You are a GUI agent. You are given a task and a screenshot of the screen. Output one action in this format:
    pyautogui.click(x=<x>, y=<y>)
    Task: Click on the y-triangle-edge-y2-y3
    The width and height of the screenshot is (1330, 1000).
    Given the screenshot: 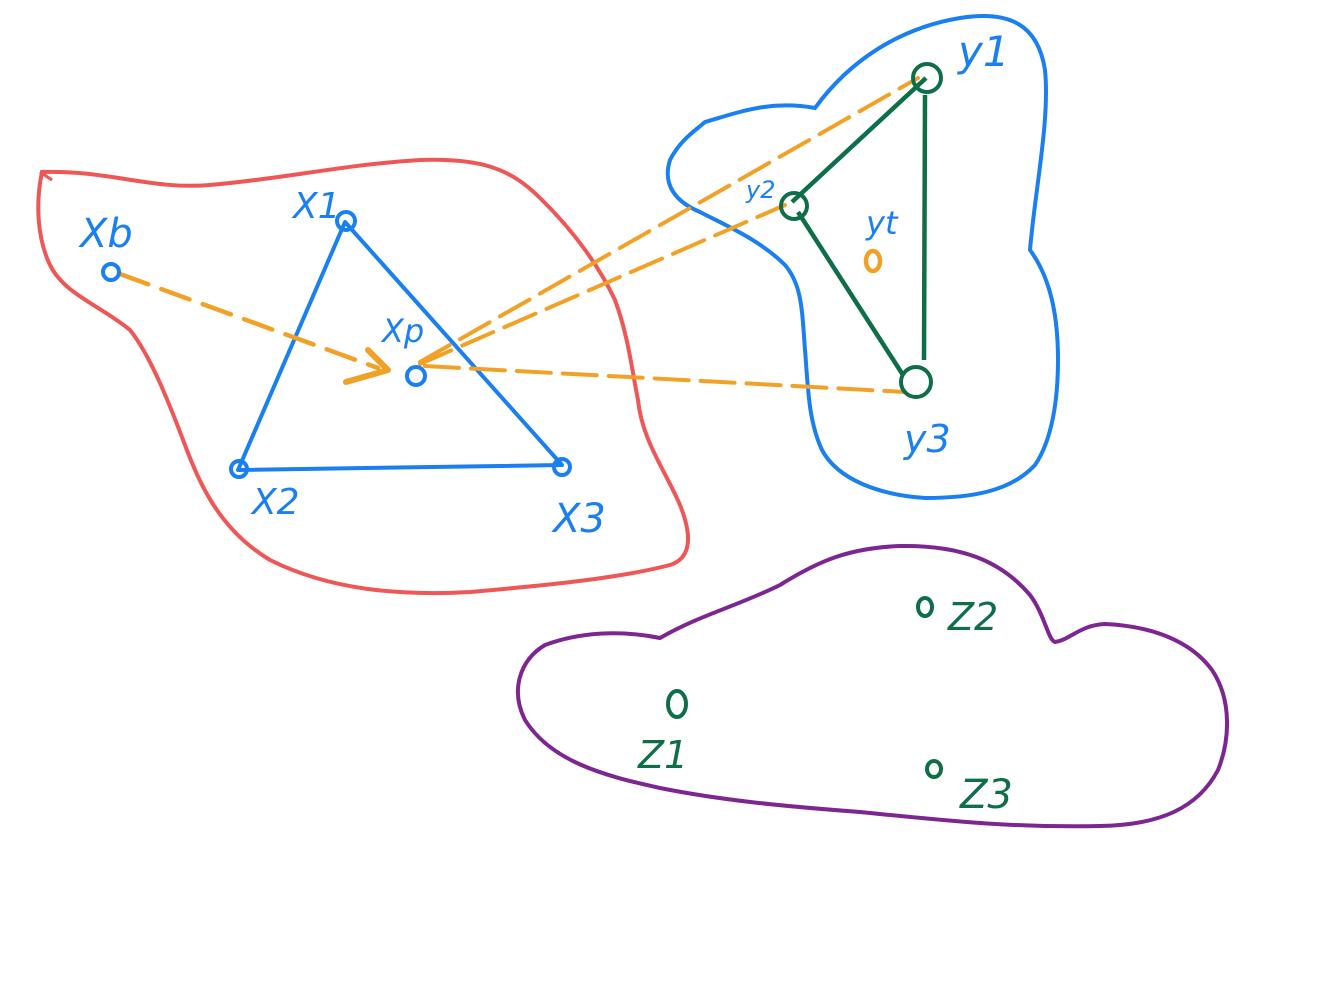 What is the action you would take?
    pyautogui.click(x=850, y=293)
    